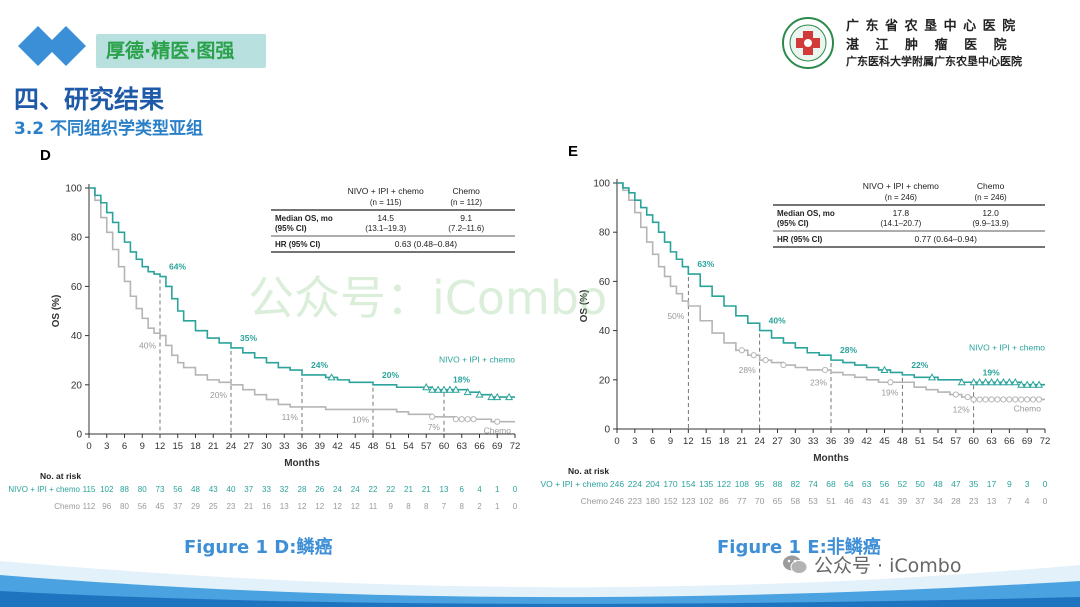 The image size is (1080, 607). Describe the element at coordinates (319, 446) in the screenshot. I see `x-tick-label: 39` at that location.